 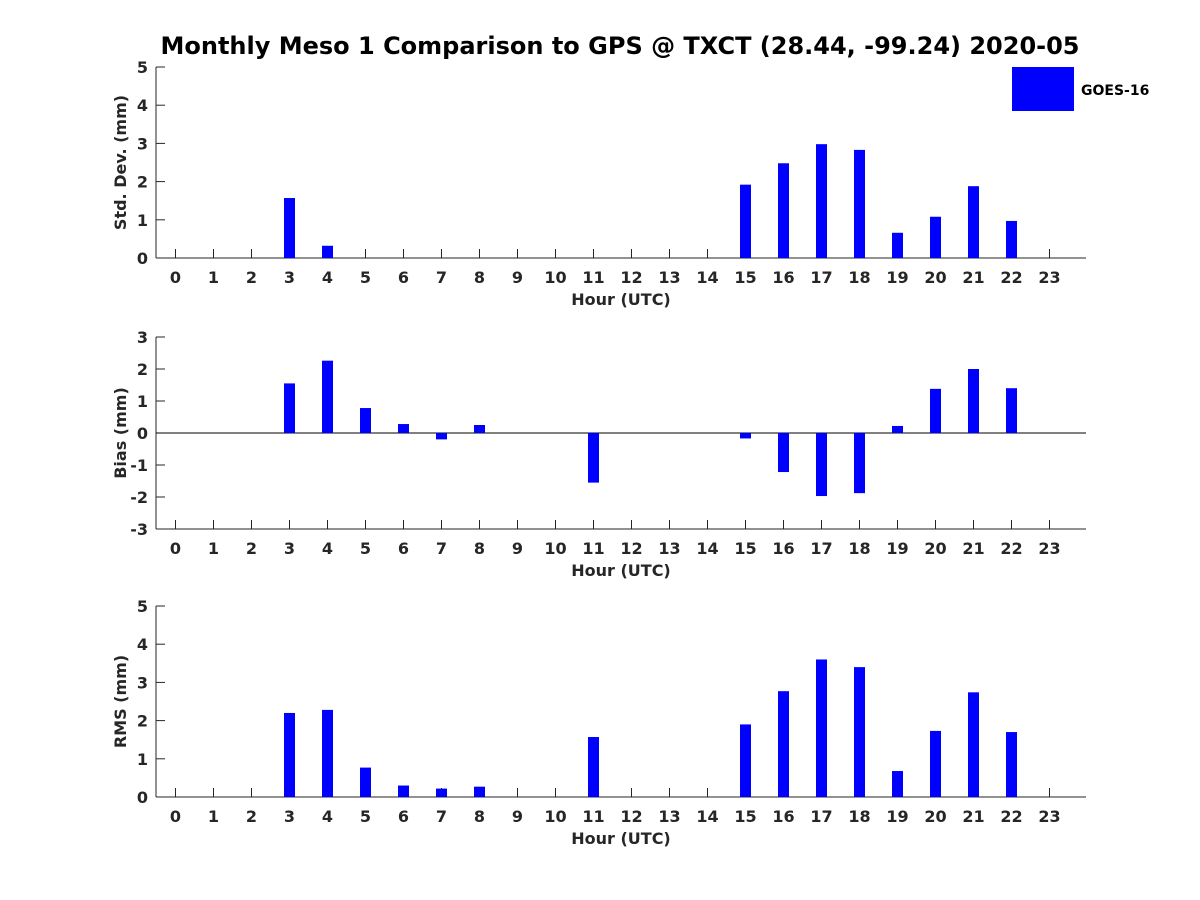 I want to click on y-axis-label: Bias (mm), so click(x=120, y=433).